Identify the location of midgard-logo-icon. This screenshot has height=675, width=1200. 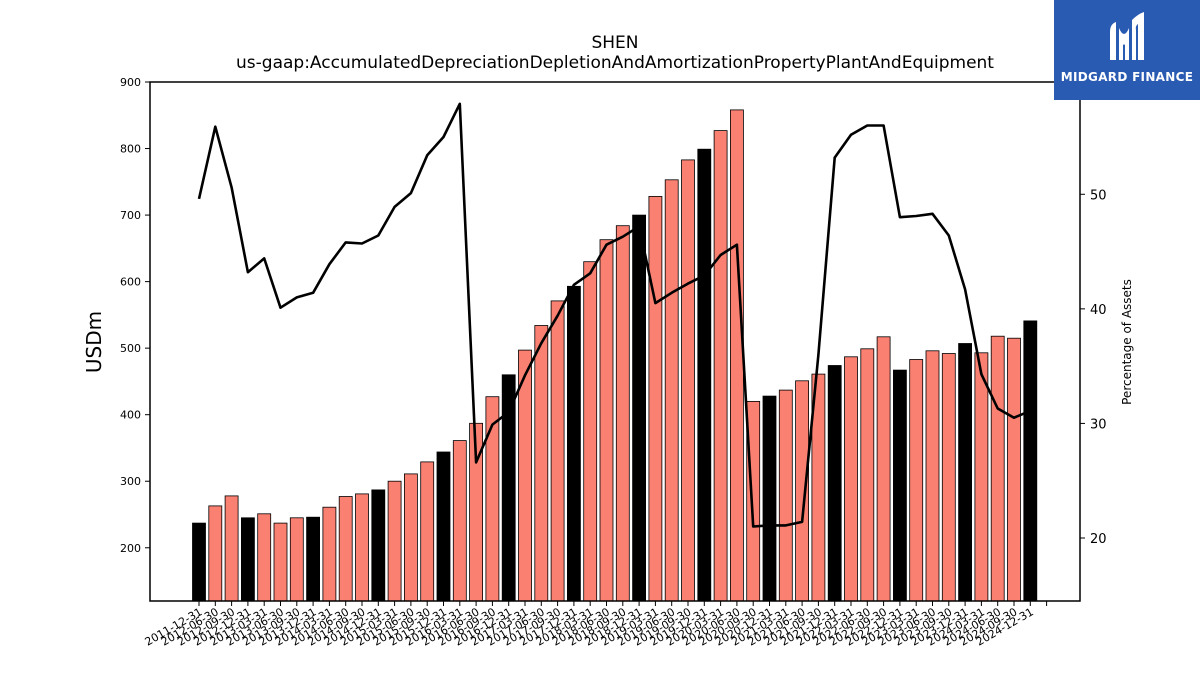
(1127, 36).